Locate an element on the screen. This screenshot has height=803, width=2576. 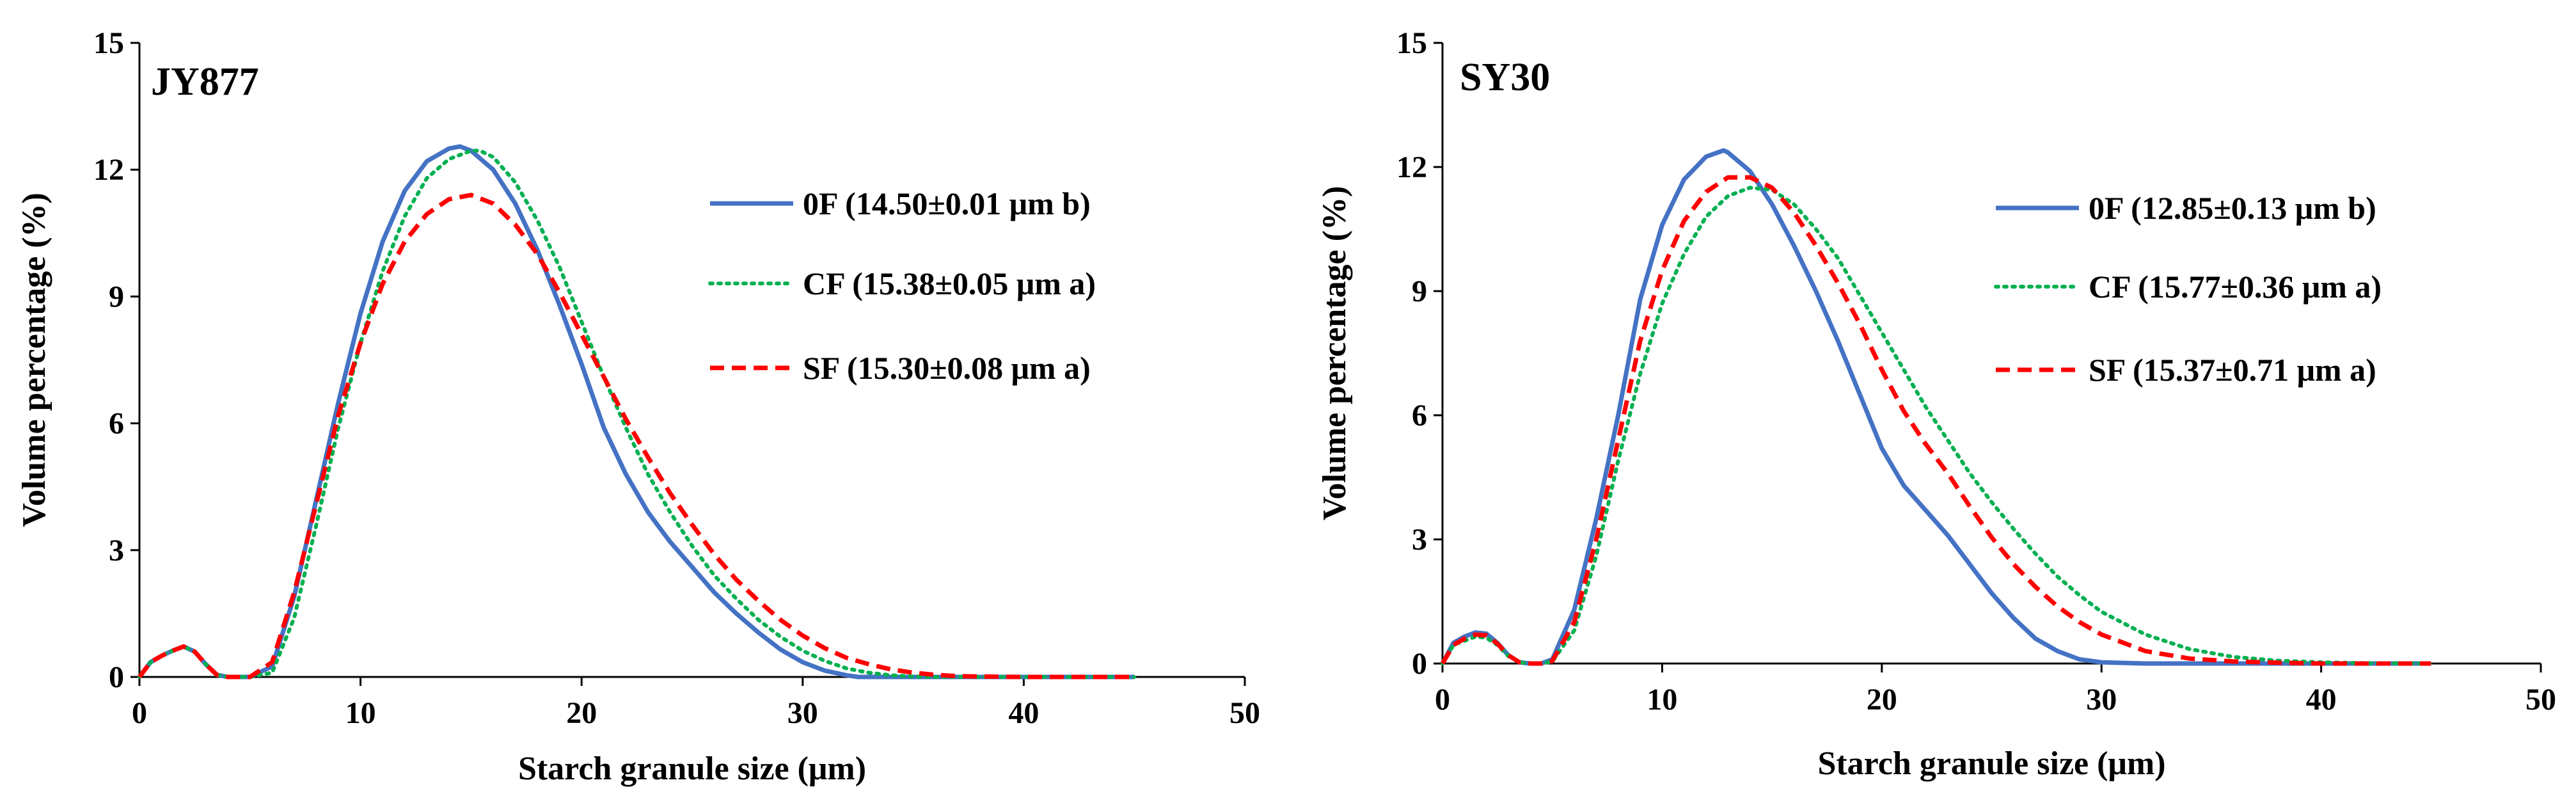
legend-label-0f: 0F (14.50±0.01 μm b) is located at coordinates (947, 203).